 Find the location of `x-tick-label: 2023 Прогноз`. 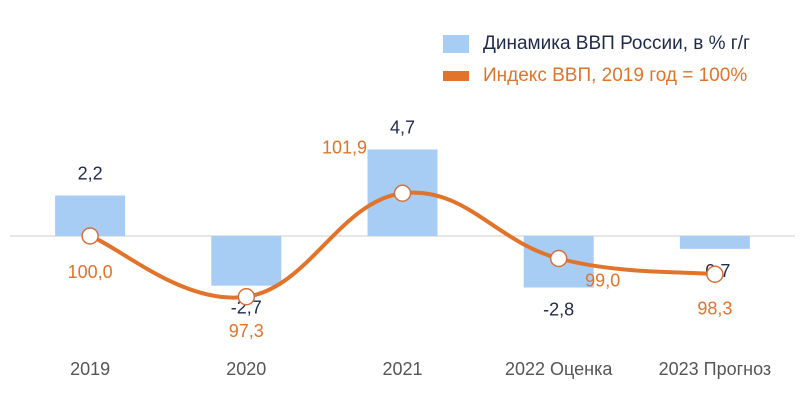

x-tick-label: 2023 Прогноз is located at coordinates (715, 369).